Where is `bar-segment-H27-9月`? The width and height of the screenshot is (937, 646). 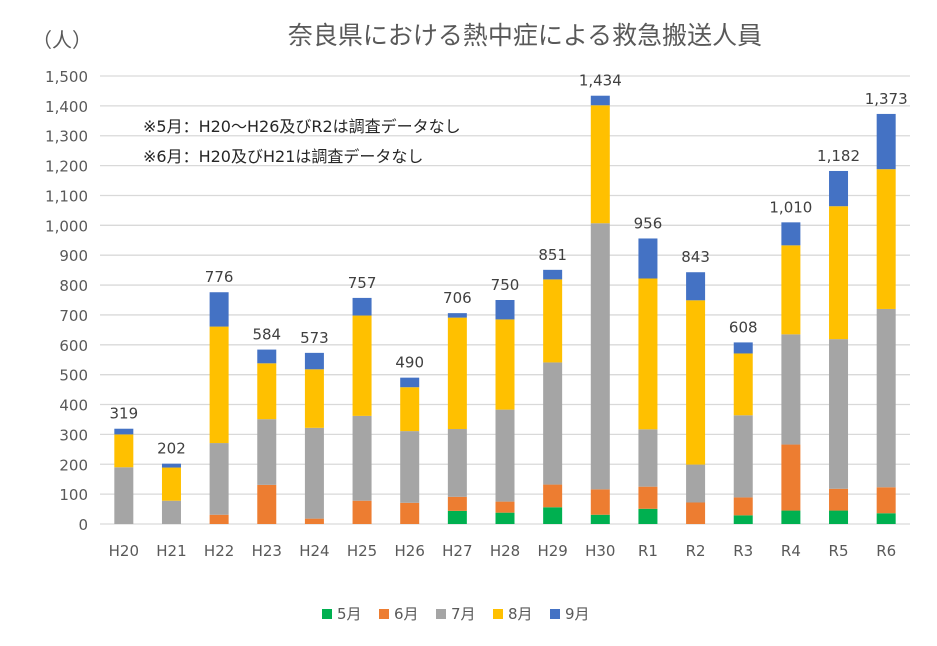 bar-segment-H27-9月 is located at coordinates (457, 315).